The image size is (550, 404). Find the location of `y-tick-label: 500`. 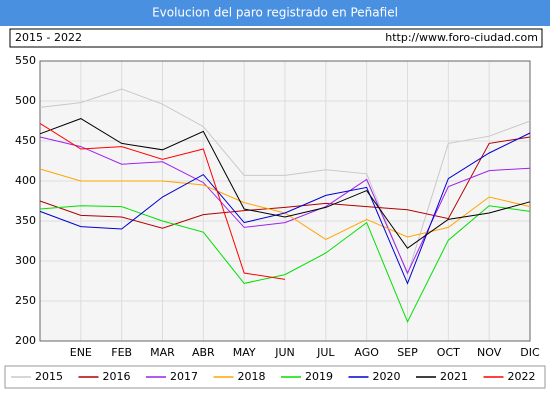

y-tick-label: 500 is located at coordinates (25, 100).